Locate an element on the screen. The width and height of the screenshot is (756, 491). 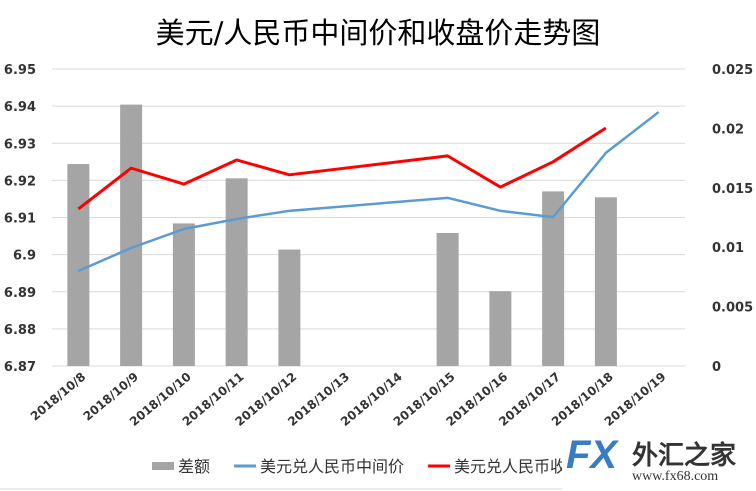
left-tick-label: 6.89 is located at coordinates (20, 293).